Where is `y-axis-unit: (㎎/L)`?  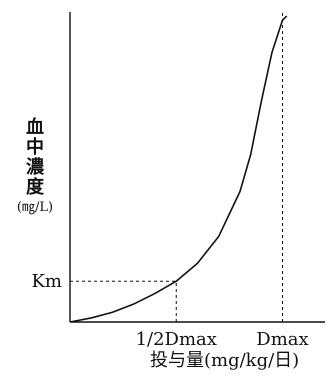 y-axis-unit: (㎎/L) is located at coordinates (35, 207).